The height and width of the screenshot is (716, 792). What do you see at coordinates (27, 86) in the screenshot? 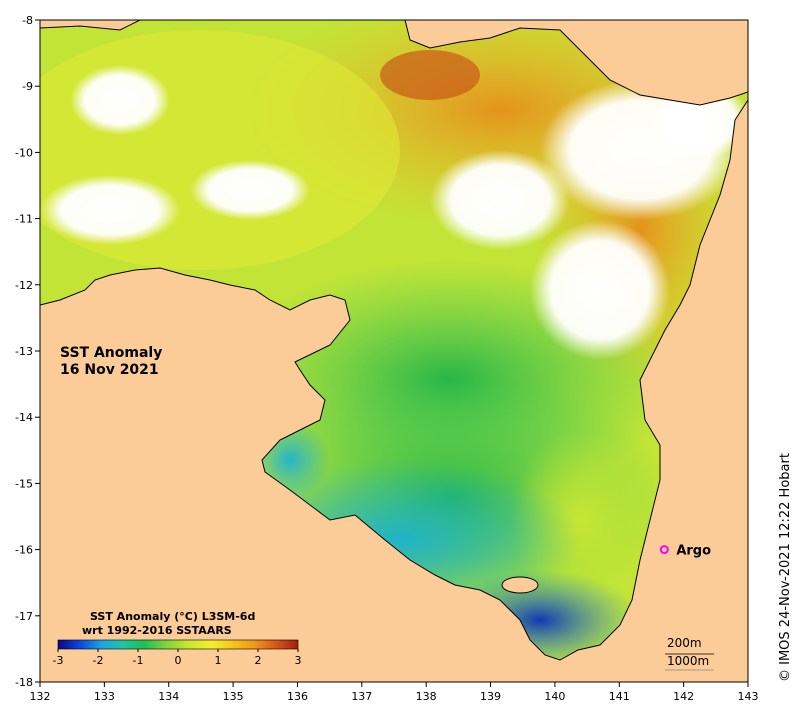
I see `y-tick-label: -9` at bounding box center [27, 86].